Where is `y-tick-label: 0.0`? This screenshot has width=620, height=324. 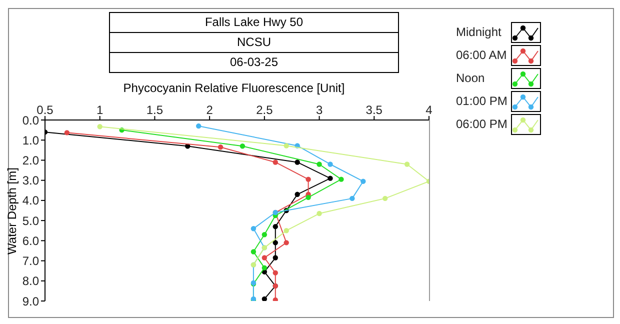 y-tick-label: 0.0 is located at coordinates (31, 120).